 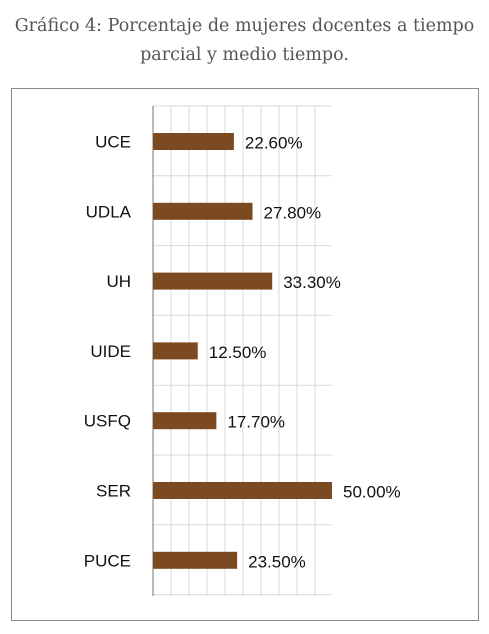 What do you see at coordinates (195, 560) in the screenshot?
I see `bar-puce` at bounding box center [195, 560].